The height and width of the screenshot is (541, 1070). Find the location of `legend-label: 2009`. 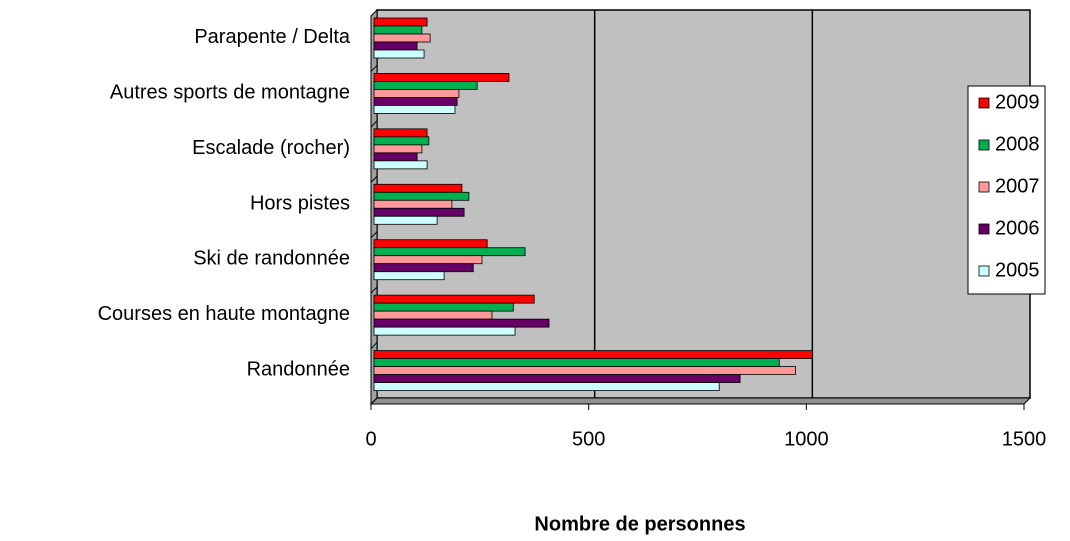

legend-label: 2009 is located at coordinates (1017, 102).